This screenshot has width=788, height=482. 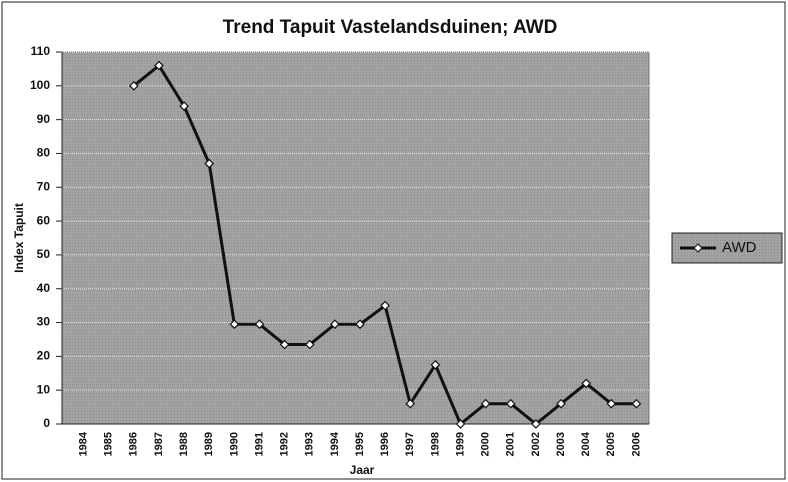 What do you see at coordinates (486, 444) in the screenshot?
I see `x-tick-label: 2000` at bounding box center [486, 444].